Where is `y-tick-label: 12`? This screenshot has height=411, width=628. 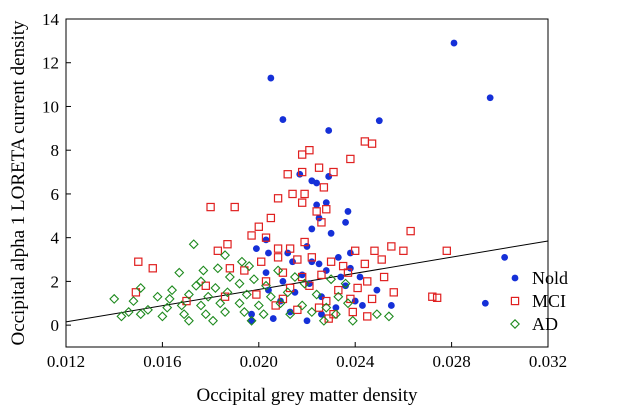 y-tick-label: 12 is located at coordinates (50, 63).